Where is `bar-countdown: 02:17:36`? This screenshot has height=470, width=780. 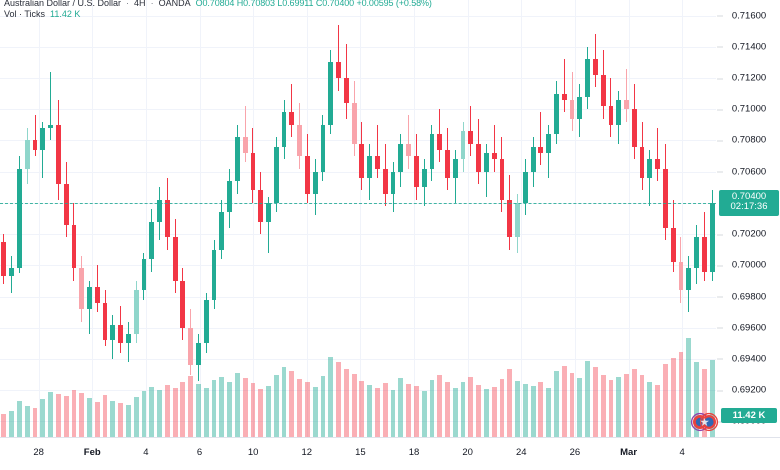 bar-countdown: 02:17:36 is located at coordinates (749, 207).